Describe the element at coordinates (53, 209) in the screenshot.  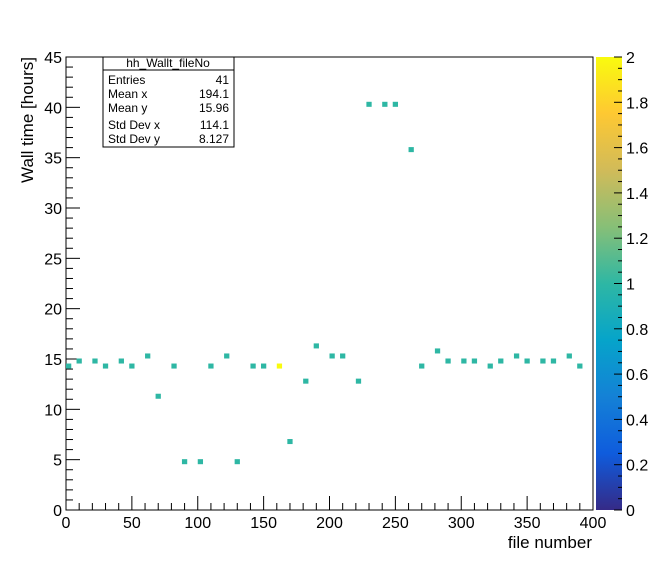
I see `y-tick-label: 30` at that location.